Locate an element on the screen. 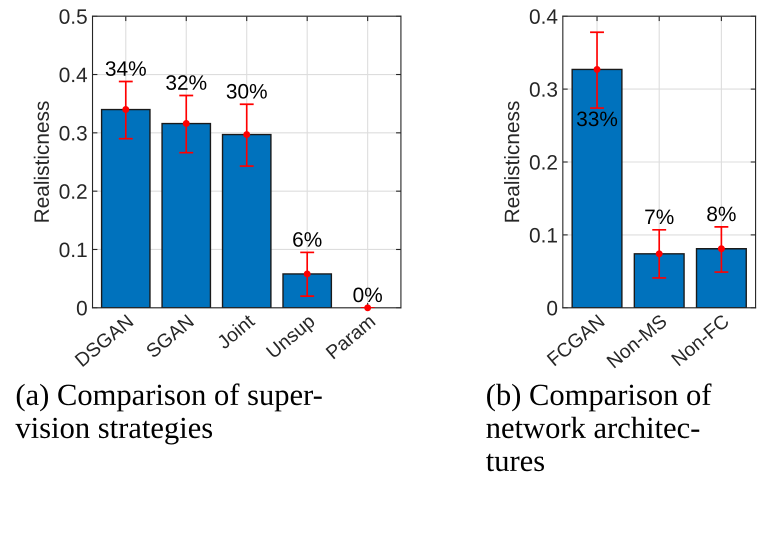  data-label: 30% is located at coordinates (246, 91).